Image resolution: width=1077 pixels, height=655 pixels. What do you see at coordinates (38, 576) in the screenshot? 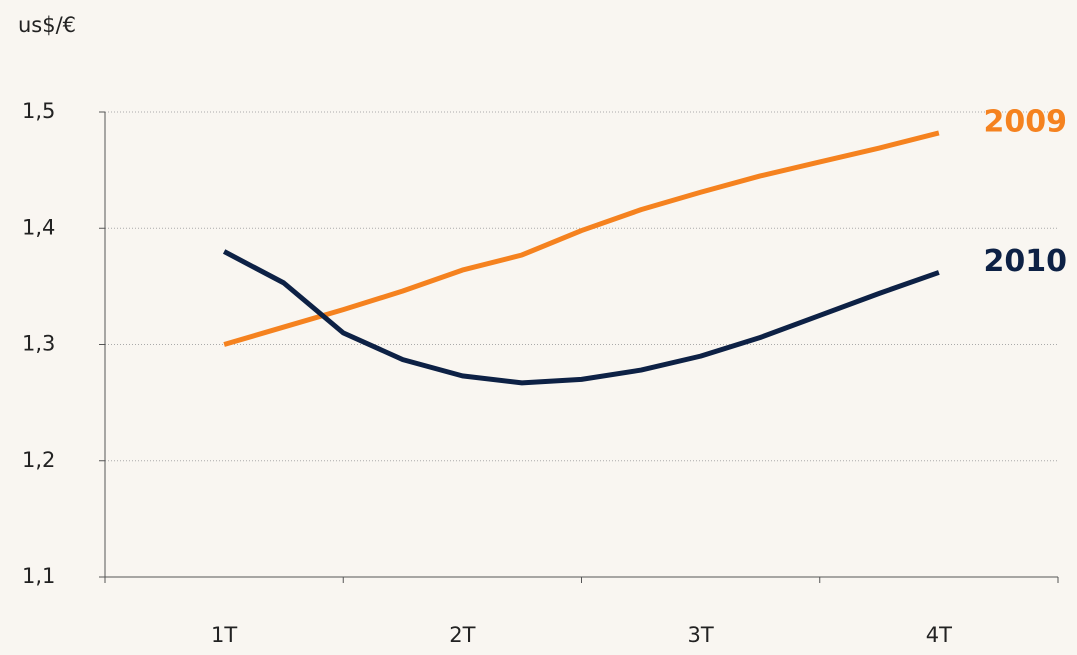
I see `y-tick-label: 1,1` at bounding box center [38, 576].